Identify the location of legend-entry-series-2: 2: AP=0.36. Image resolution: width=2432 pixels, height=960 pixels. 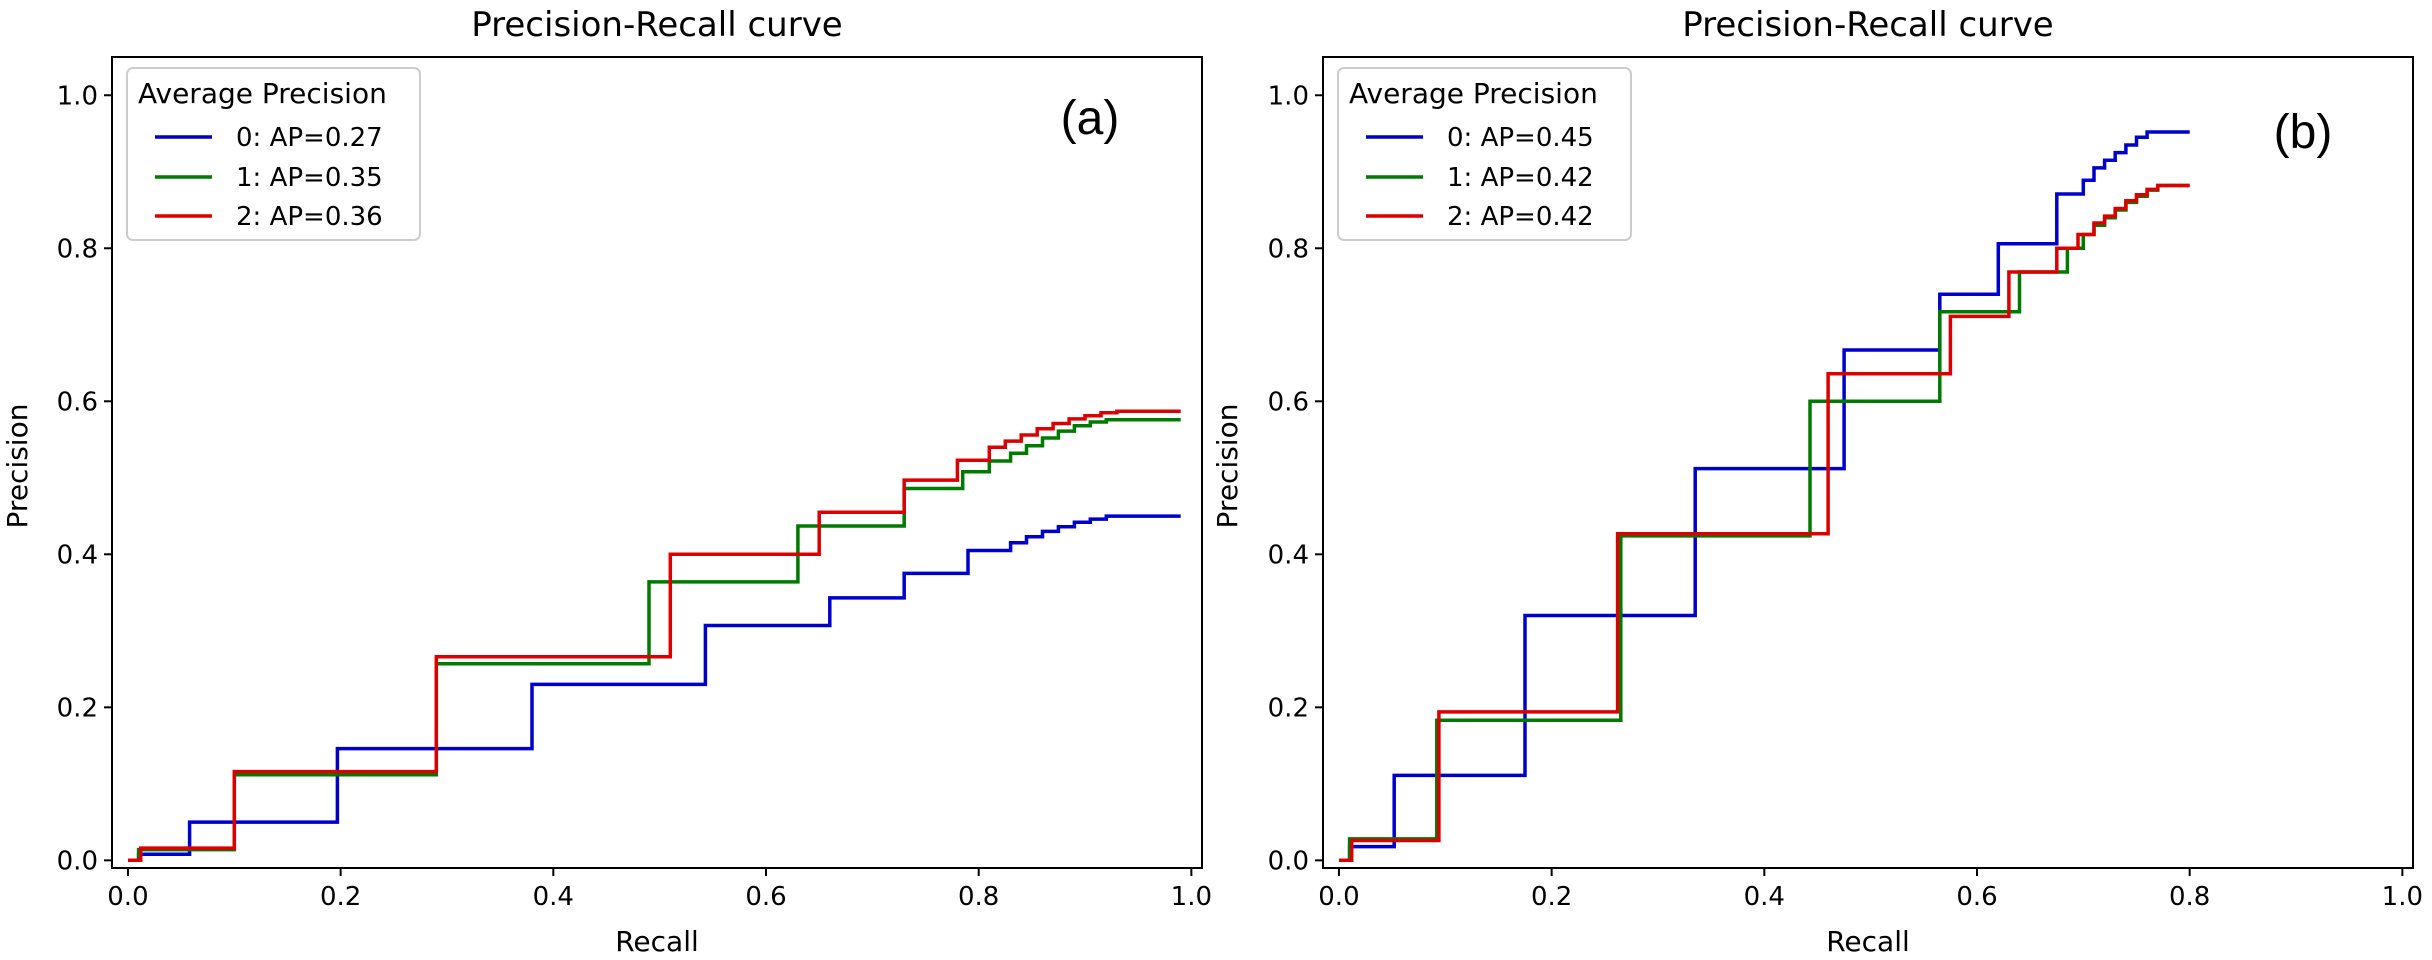
(309, 217).